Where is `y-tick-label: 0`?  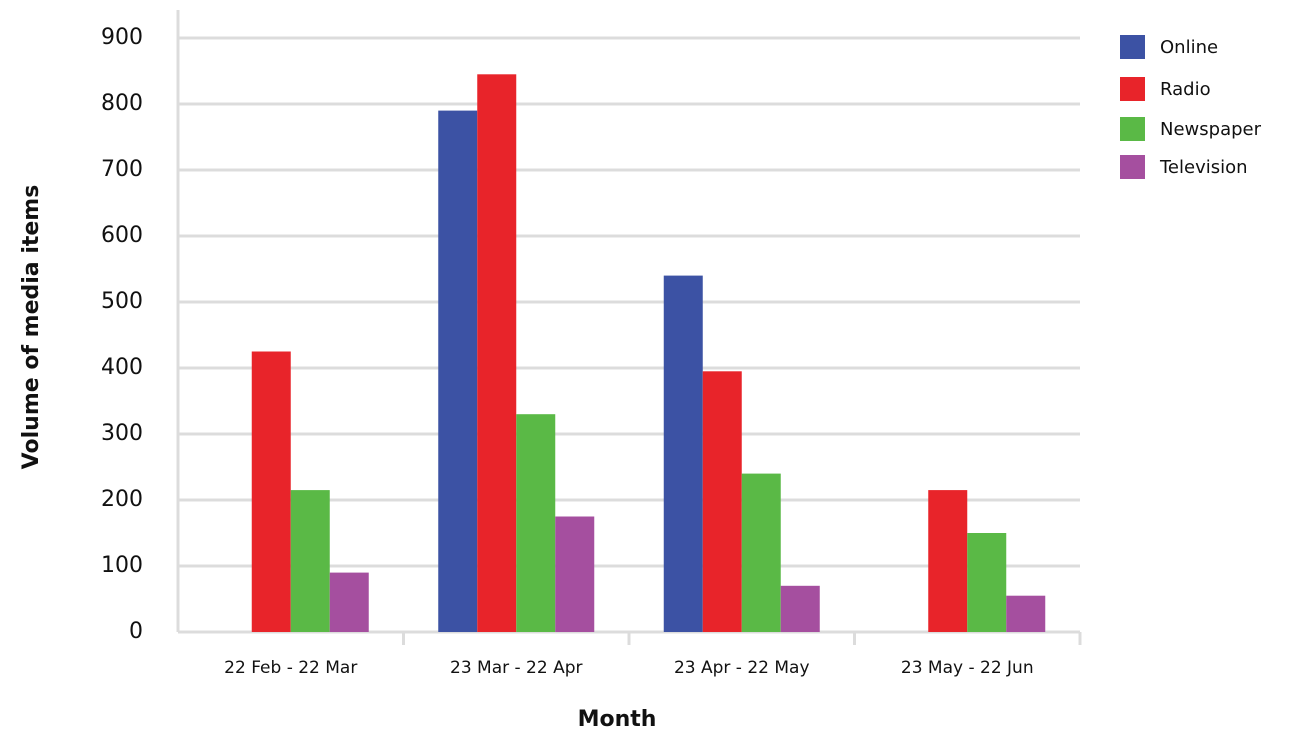
y-tick-label: 0 is located at coordinates (136, 631).